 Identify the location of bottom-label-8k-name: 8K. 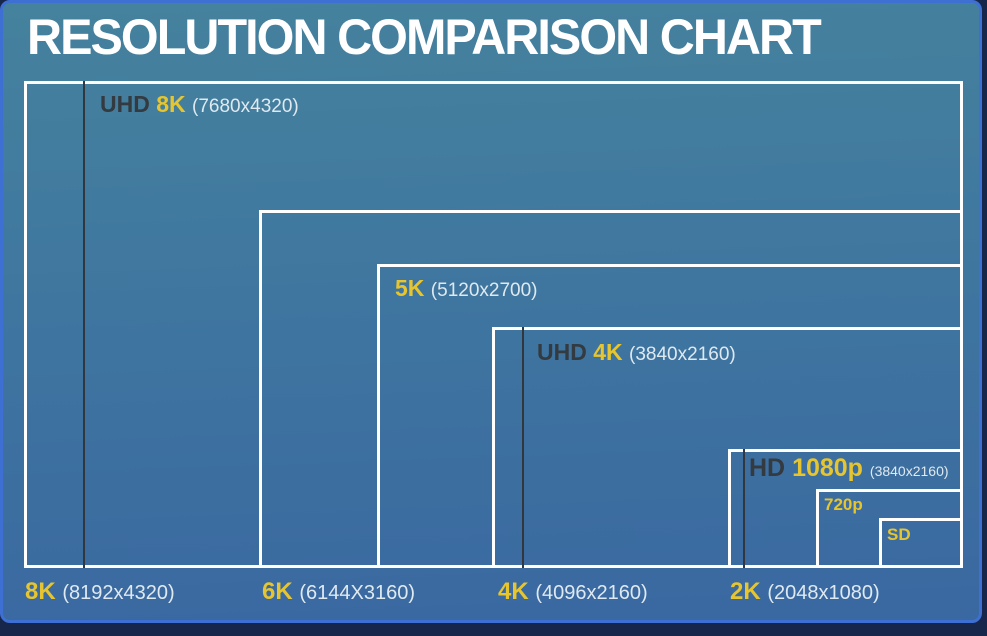
(40, 591).